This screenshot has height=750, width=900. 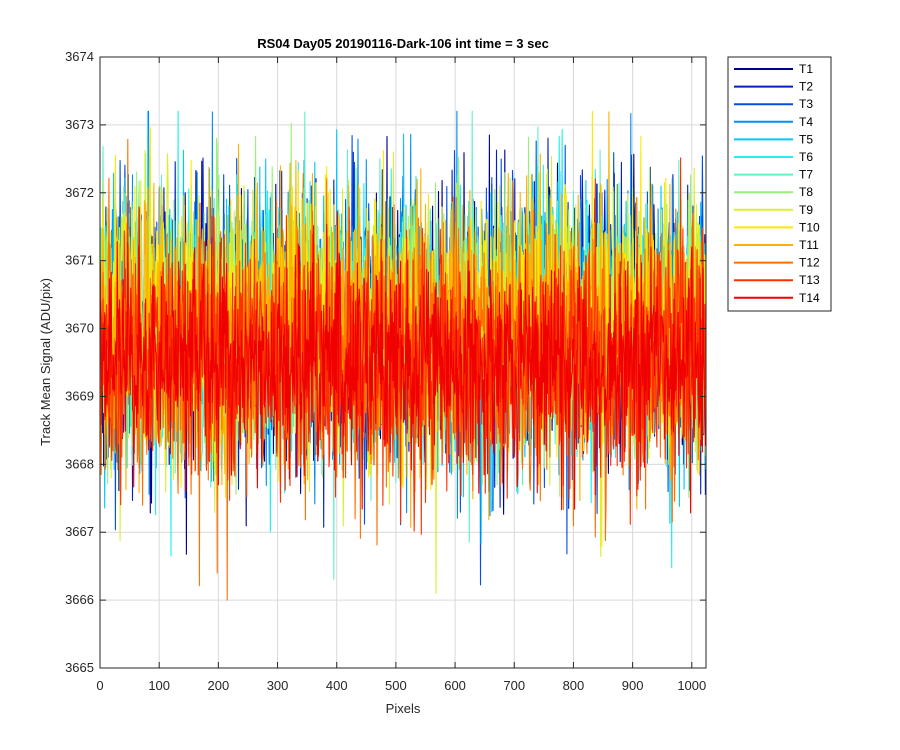 What do you see at coordinates (79, 56) in the screenshot?
I see `y-tick-label: 3674` at bounding box center [79, 56].